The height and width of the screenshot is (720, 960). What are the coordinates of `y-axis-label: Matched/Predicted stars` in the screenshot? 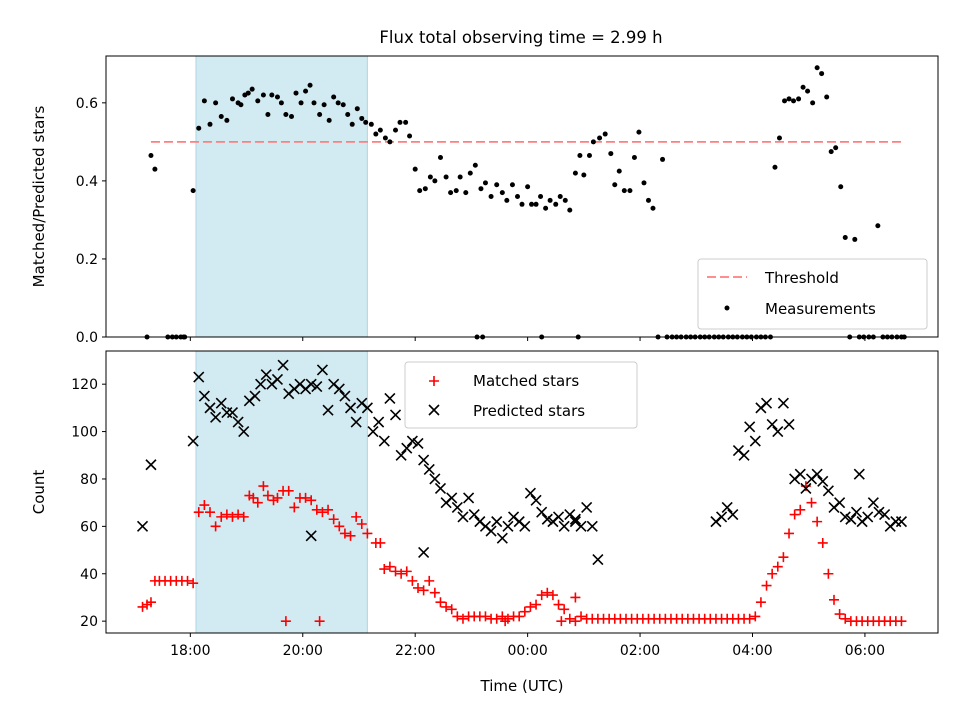 It's located at (39, 197).